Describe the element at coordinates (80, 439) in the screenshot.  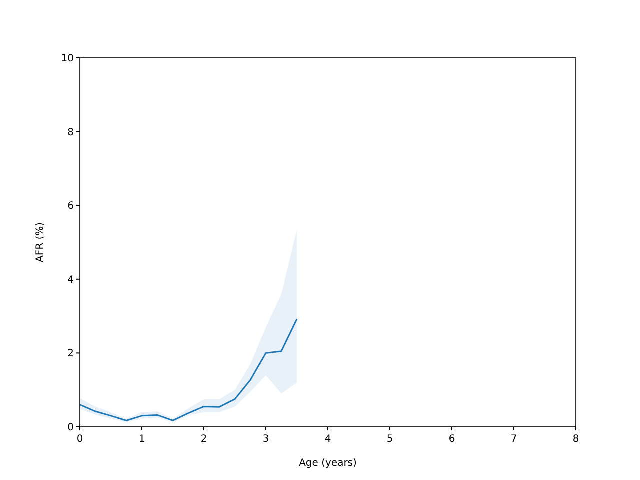
I see `x-tick-label: 0` at that location.